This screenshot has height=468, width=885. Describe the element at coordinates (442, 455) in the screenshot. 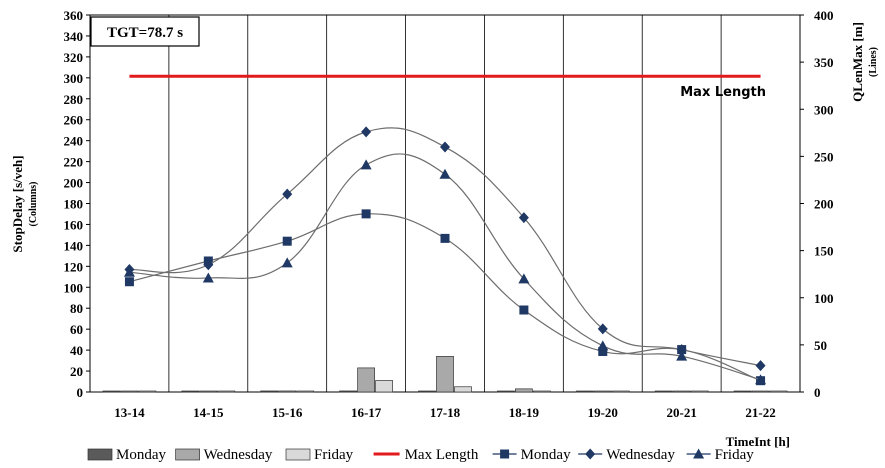

I see `legend-label: Max Length` at that location.